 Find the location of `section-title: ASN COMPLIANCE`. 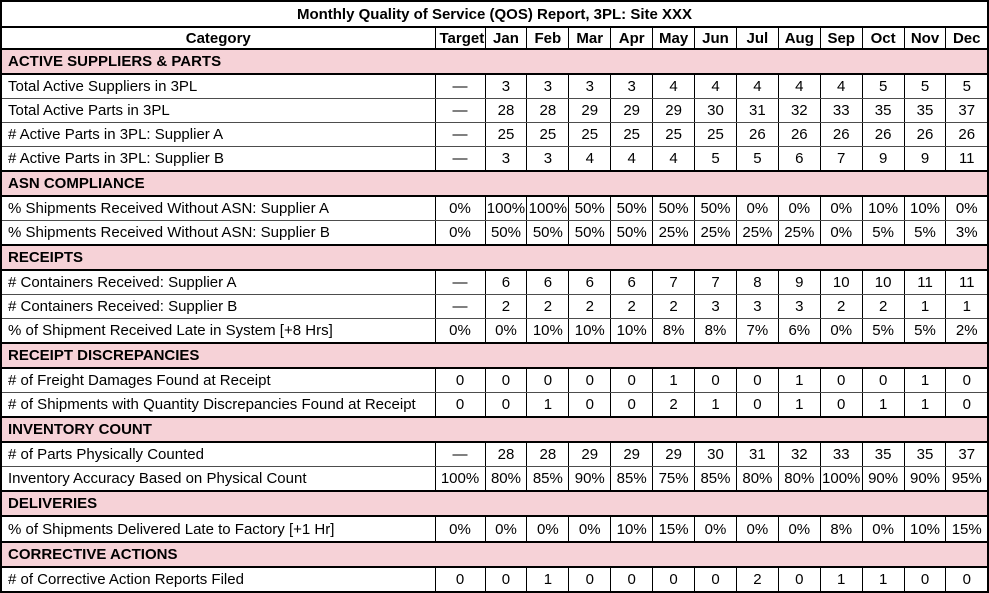

section-title: ASN COMPLIANCE is located at coordinates (494, 183).